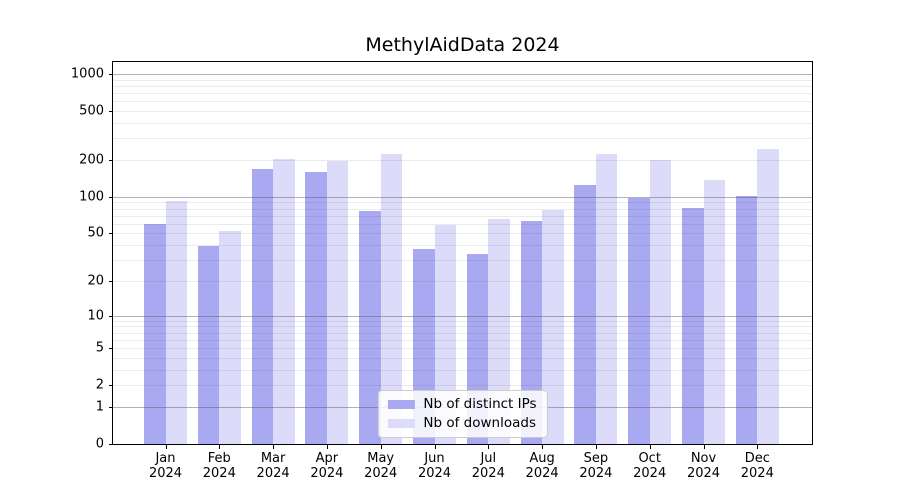 The height and width of the screenshot is (500, 900). What do you see at coordinates (165, 466) in the screenshot?
I see `x-tick-label: Jan 2024` at bounding box center [165, 466].